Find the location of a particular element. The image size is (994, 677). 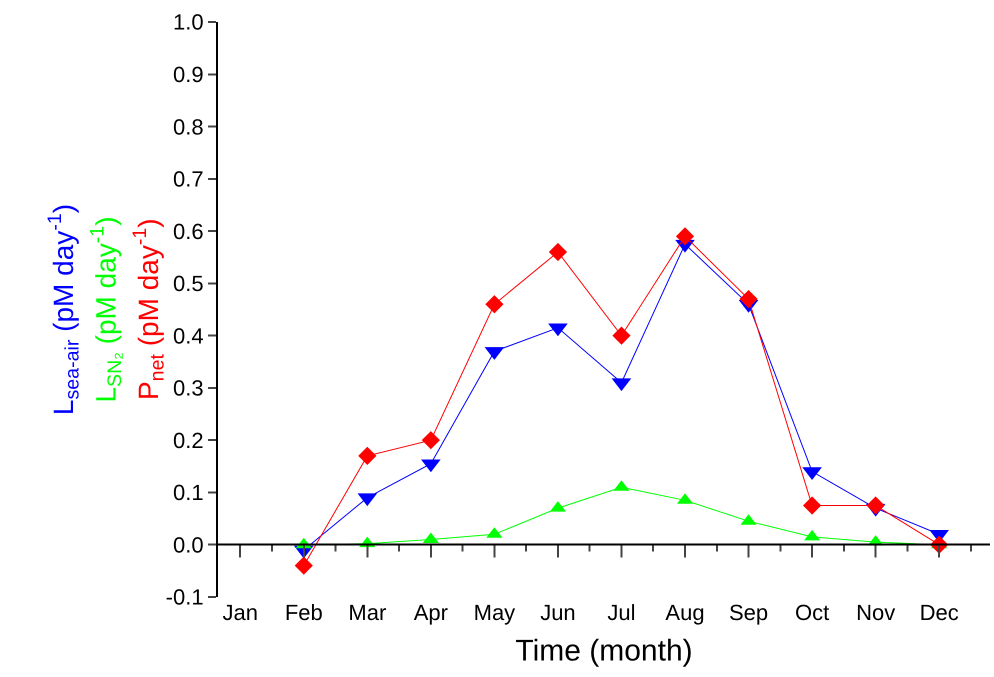

x-tick-label: Aug is located at coordinates (685, 612).